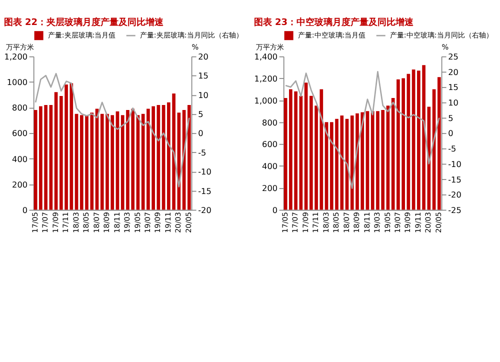 The image size is (500, 362). Describe the element at coordinates (266, 57) in the screenshot. I see `y-tick-label: 1,400` at that location.